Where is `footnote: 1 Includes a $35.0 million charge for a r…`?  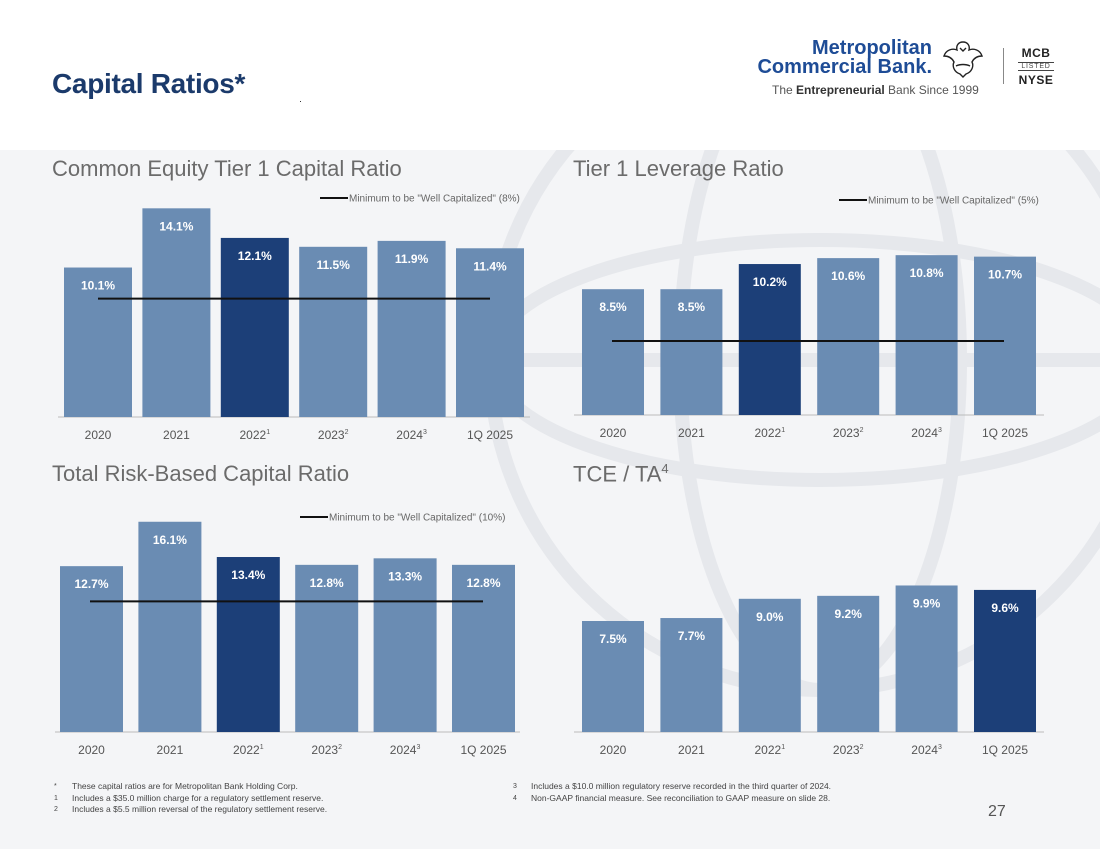 footnote: 1 Includes a $35.0 million charge for a r… is located at coordinates (190, 799).